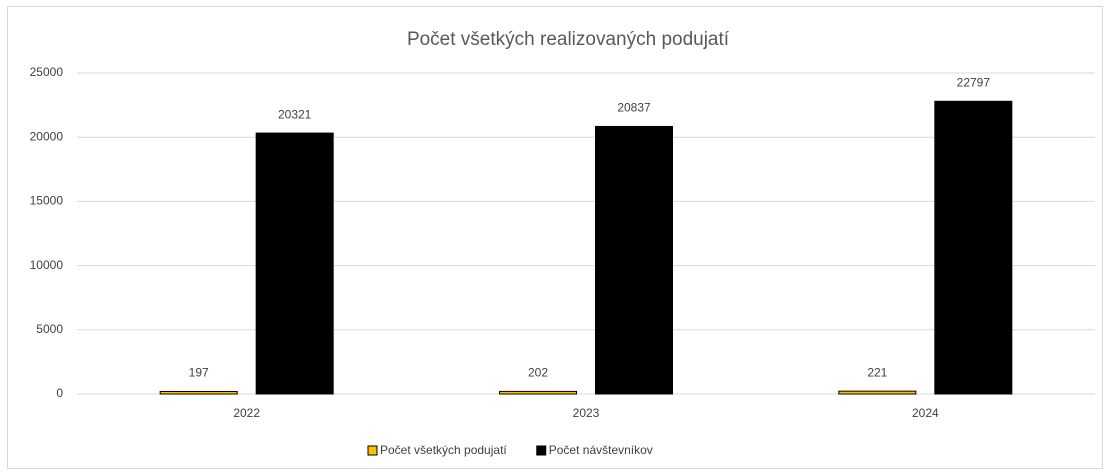 The width and height of the screenshot is (1110, 475). Describe the element at coordinates (601, 450) in the screenshot. I see `legend-label: Počet návštevníkov` at that location.